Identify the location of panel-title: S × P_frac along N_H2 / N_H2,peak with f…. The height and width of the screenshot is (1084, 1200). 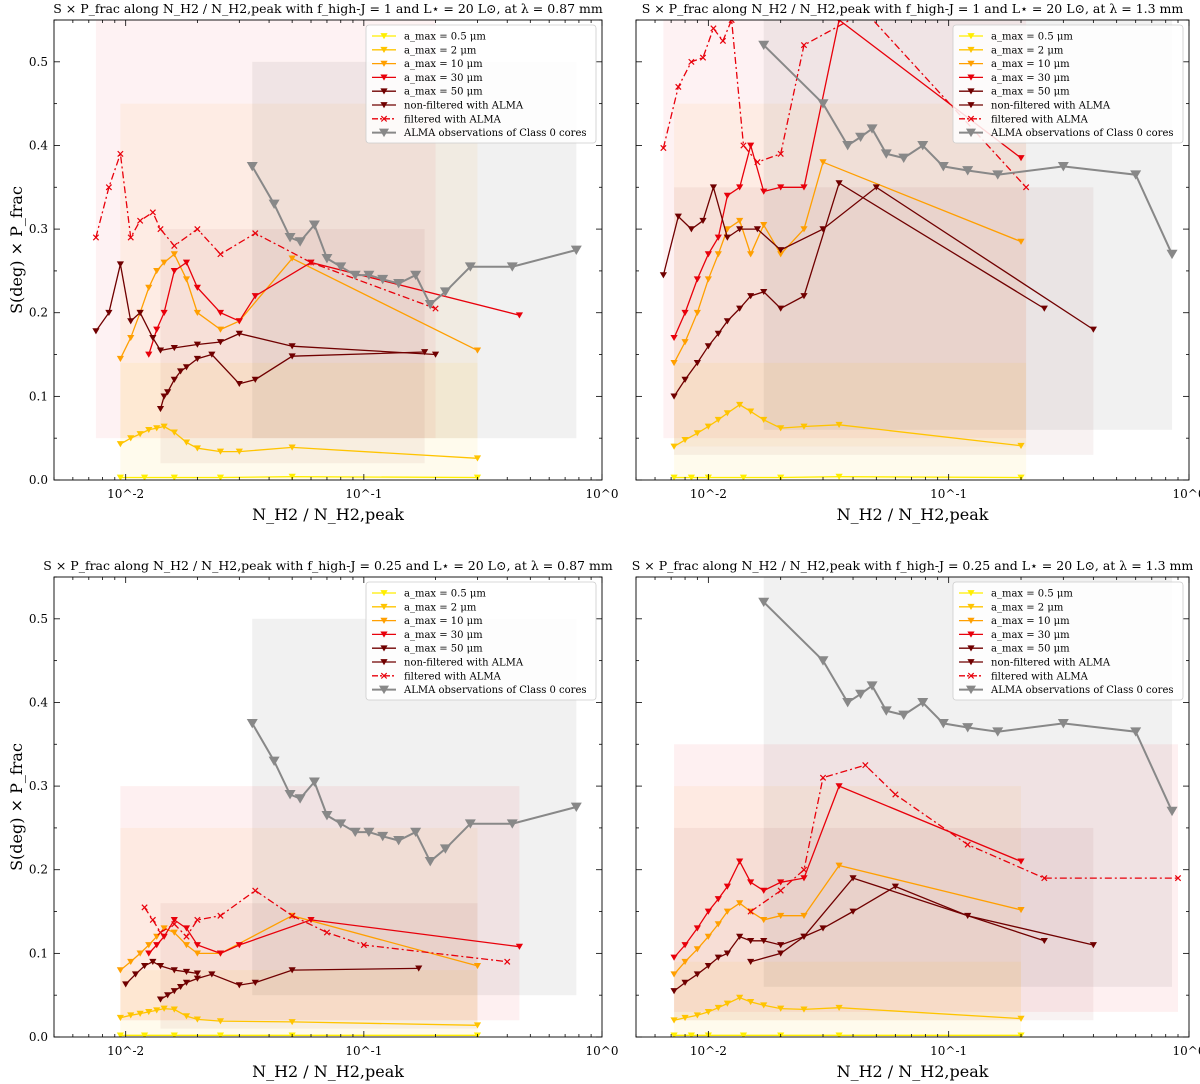
(328, 8).